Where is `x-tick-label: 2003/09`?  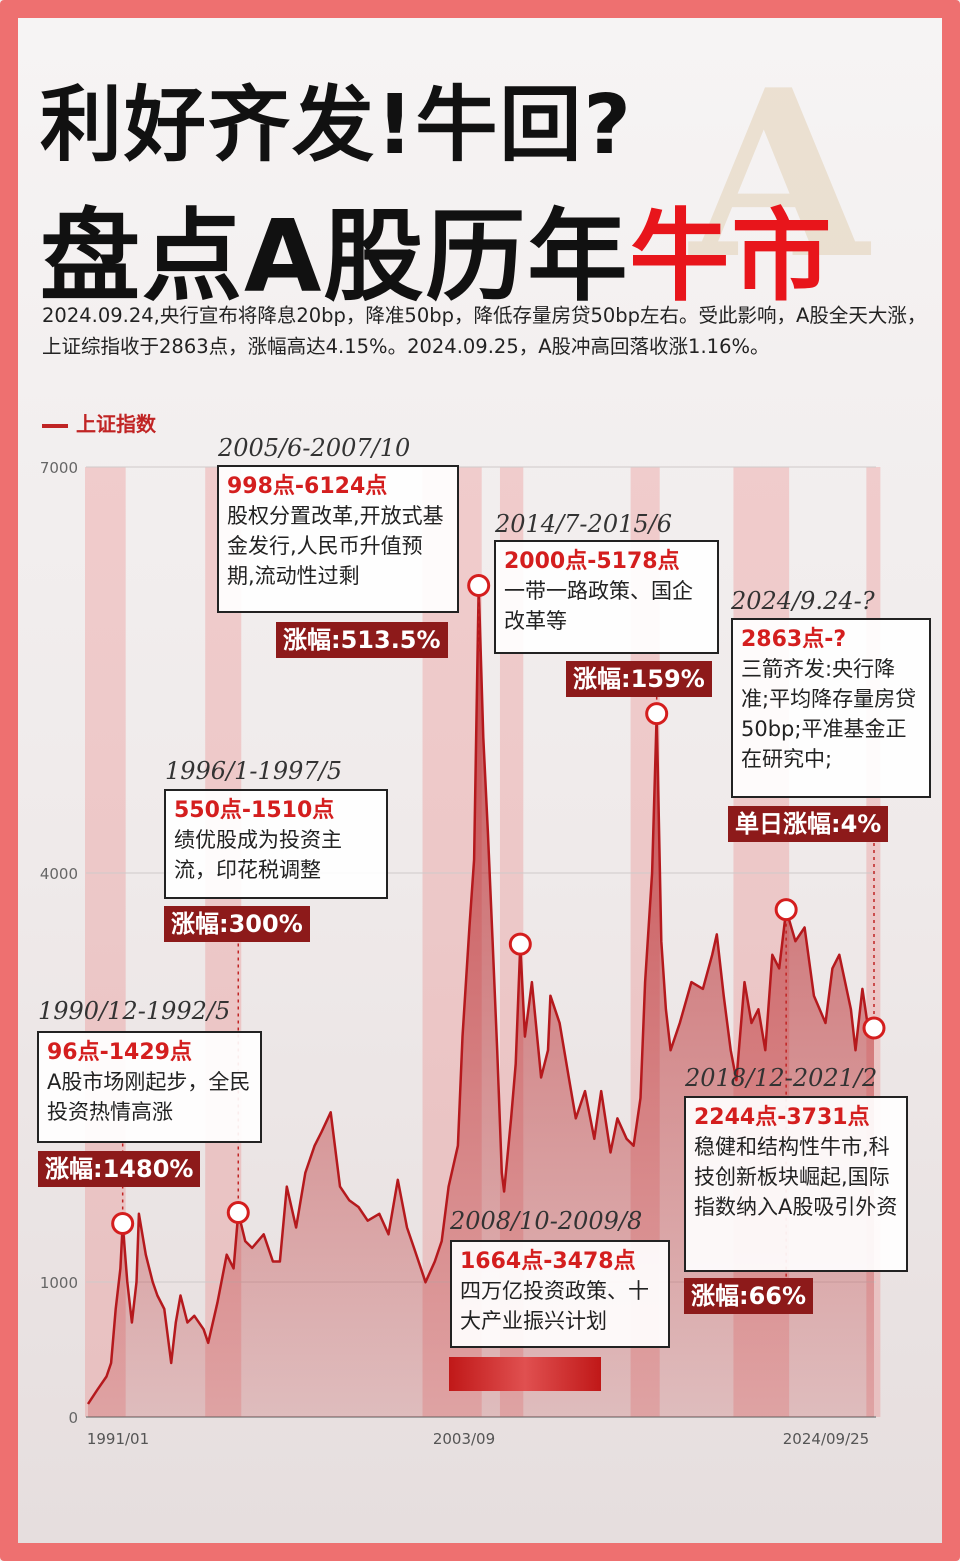
x-tick-label: 2003/09 is located at coordinates (464, 1439).